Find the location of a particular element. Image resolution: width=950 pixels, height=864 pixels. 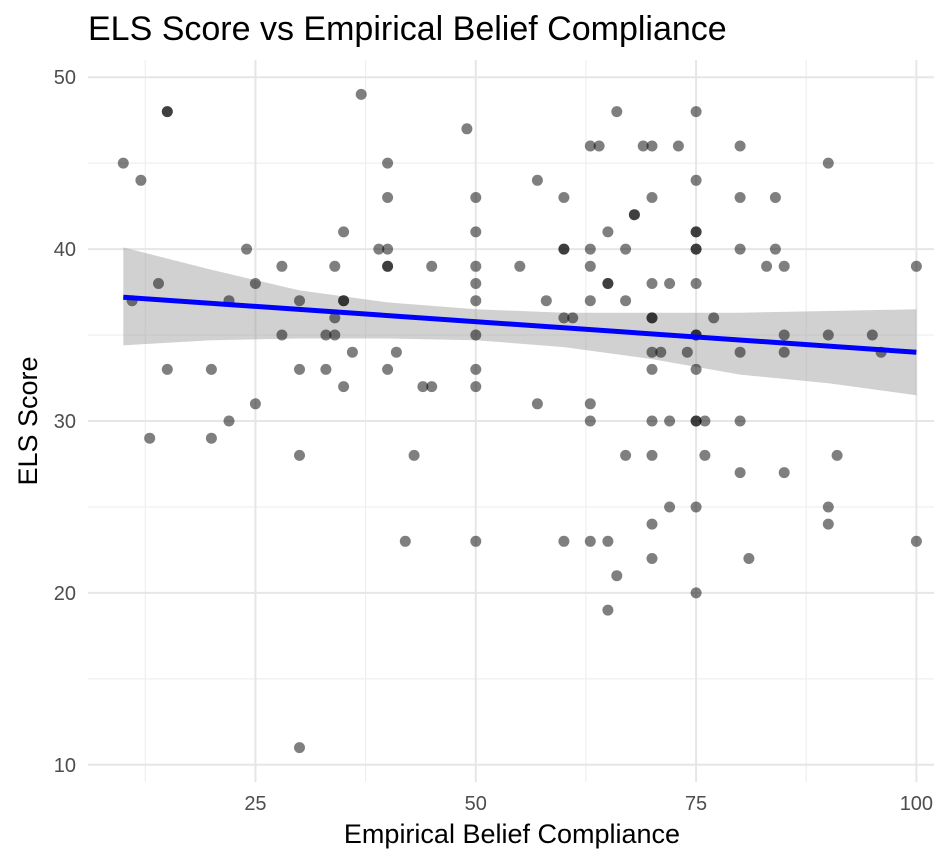

x-tick-label: 100 is located at coordinates (916, 804).